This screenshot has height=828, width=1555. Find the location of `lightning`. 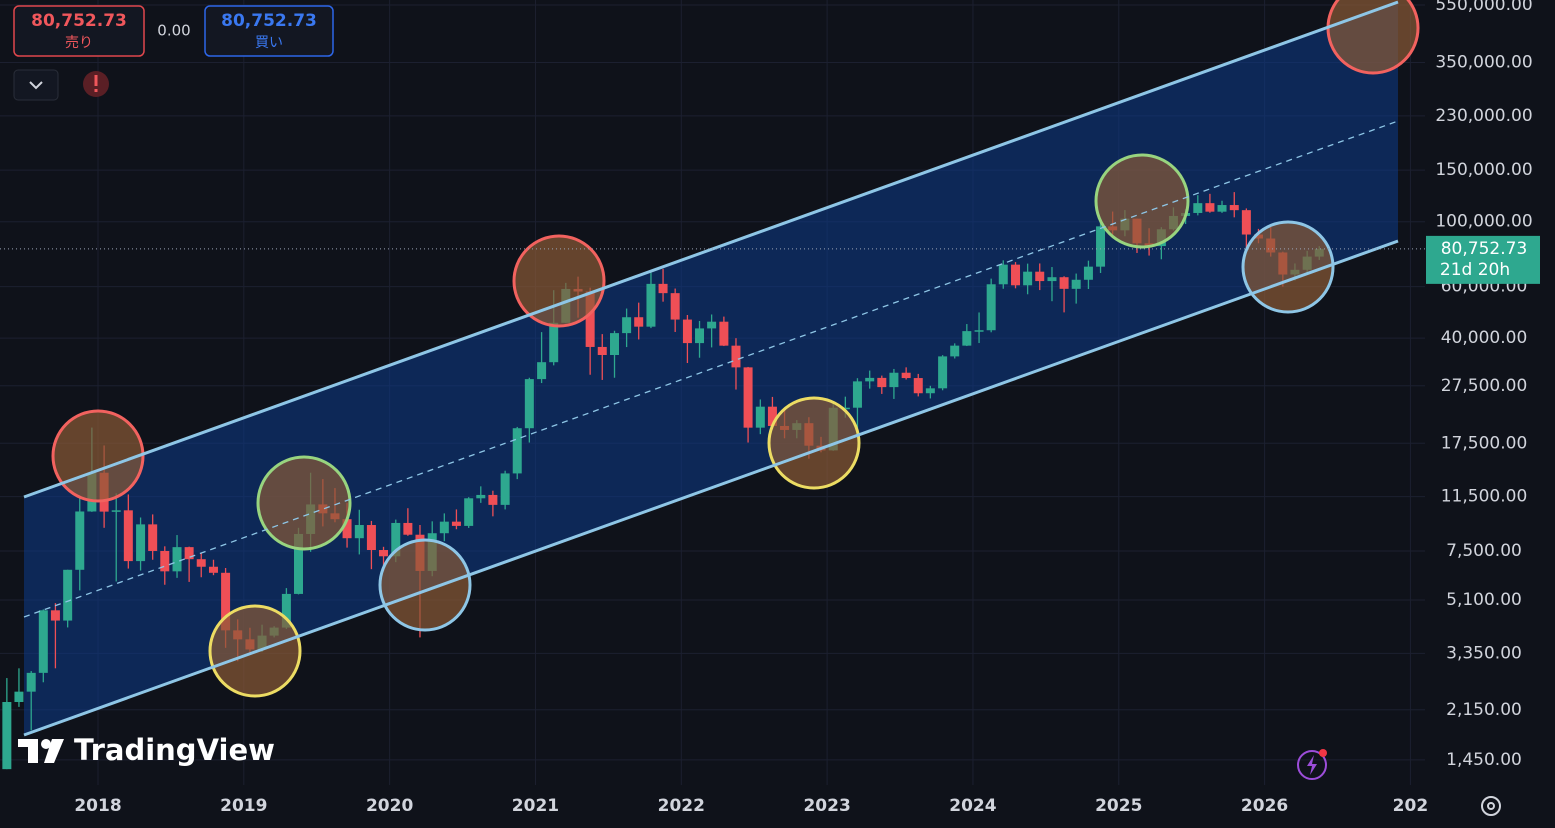

lightning is located at coordinates (1312, 765).